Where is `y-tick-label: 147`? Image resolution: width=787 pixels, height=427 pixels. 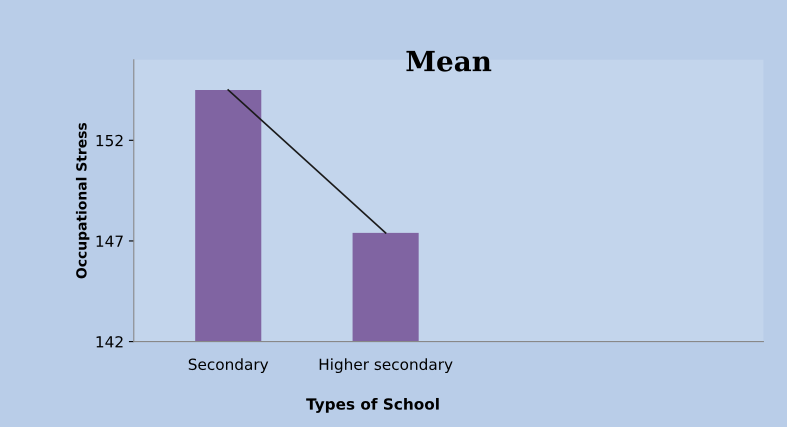 y-tick-label: 147 is located at coordinates (109, 241).